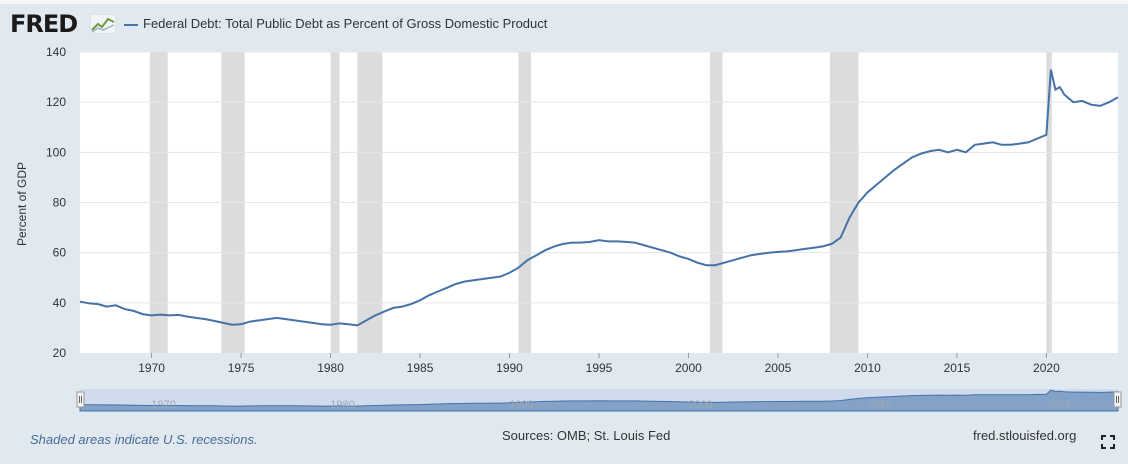  What do you see at coordinates (60, 353) in the screenshot?
I see `y-tick-label: 20` at bounding box center [60, 353].